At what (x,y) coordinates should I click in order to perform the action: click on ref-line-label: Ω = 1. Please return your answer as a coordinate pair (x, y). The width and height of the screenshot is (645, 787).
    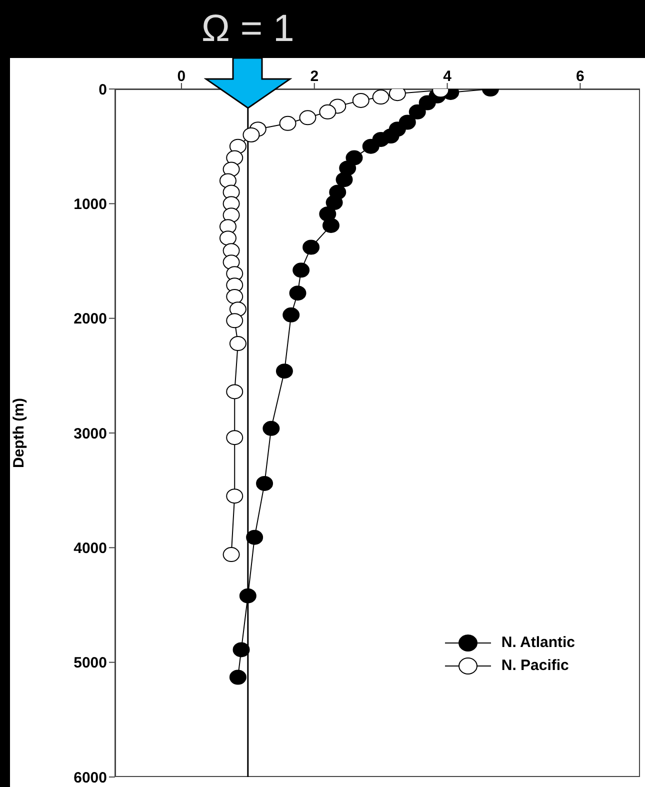
    Looking at the image, I should click on (248, 29).